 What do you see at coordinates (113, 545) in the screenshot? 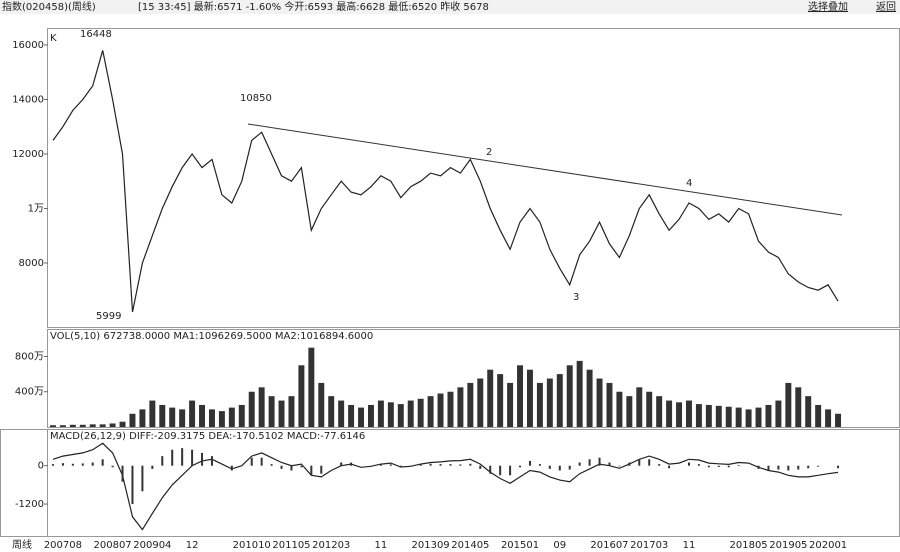
I see `x-tick-label: 200807` at bounding box center [113, 545].